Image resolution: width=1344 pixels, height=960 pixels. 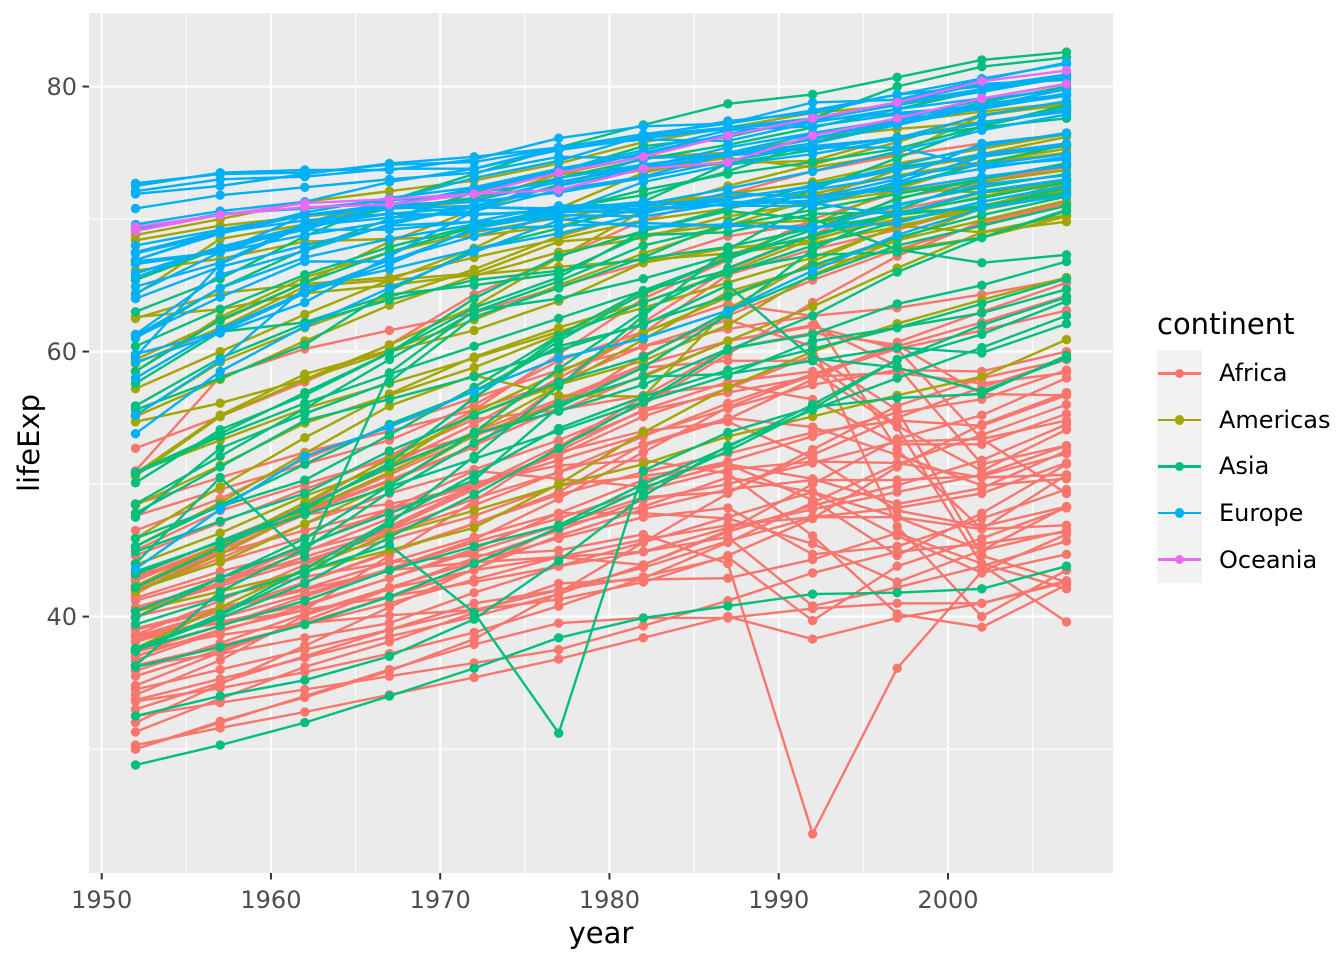 What do you see at coordinates (1226, 324) in the screenshot?
I see `legend-title: continent` at bounding box center [1226, 324].